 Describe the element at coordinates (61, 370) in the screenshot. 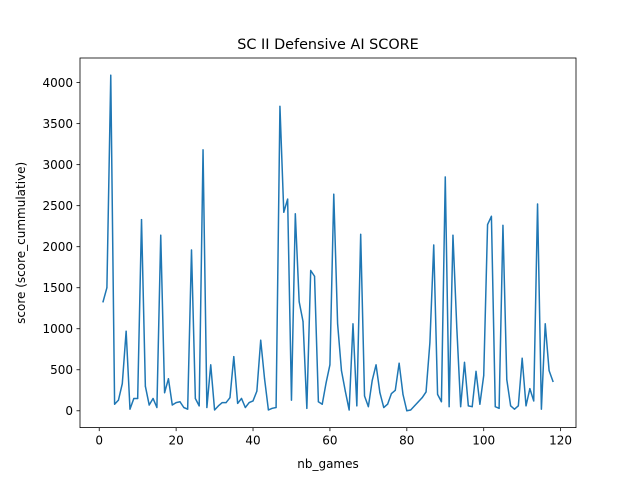

I see `y-tick-label: 500` at that location.